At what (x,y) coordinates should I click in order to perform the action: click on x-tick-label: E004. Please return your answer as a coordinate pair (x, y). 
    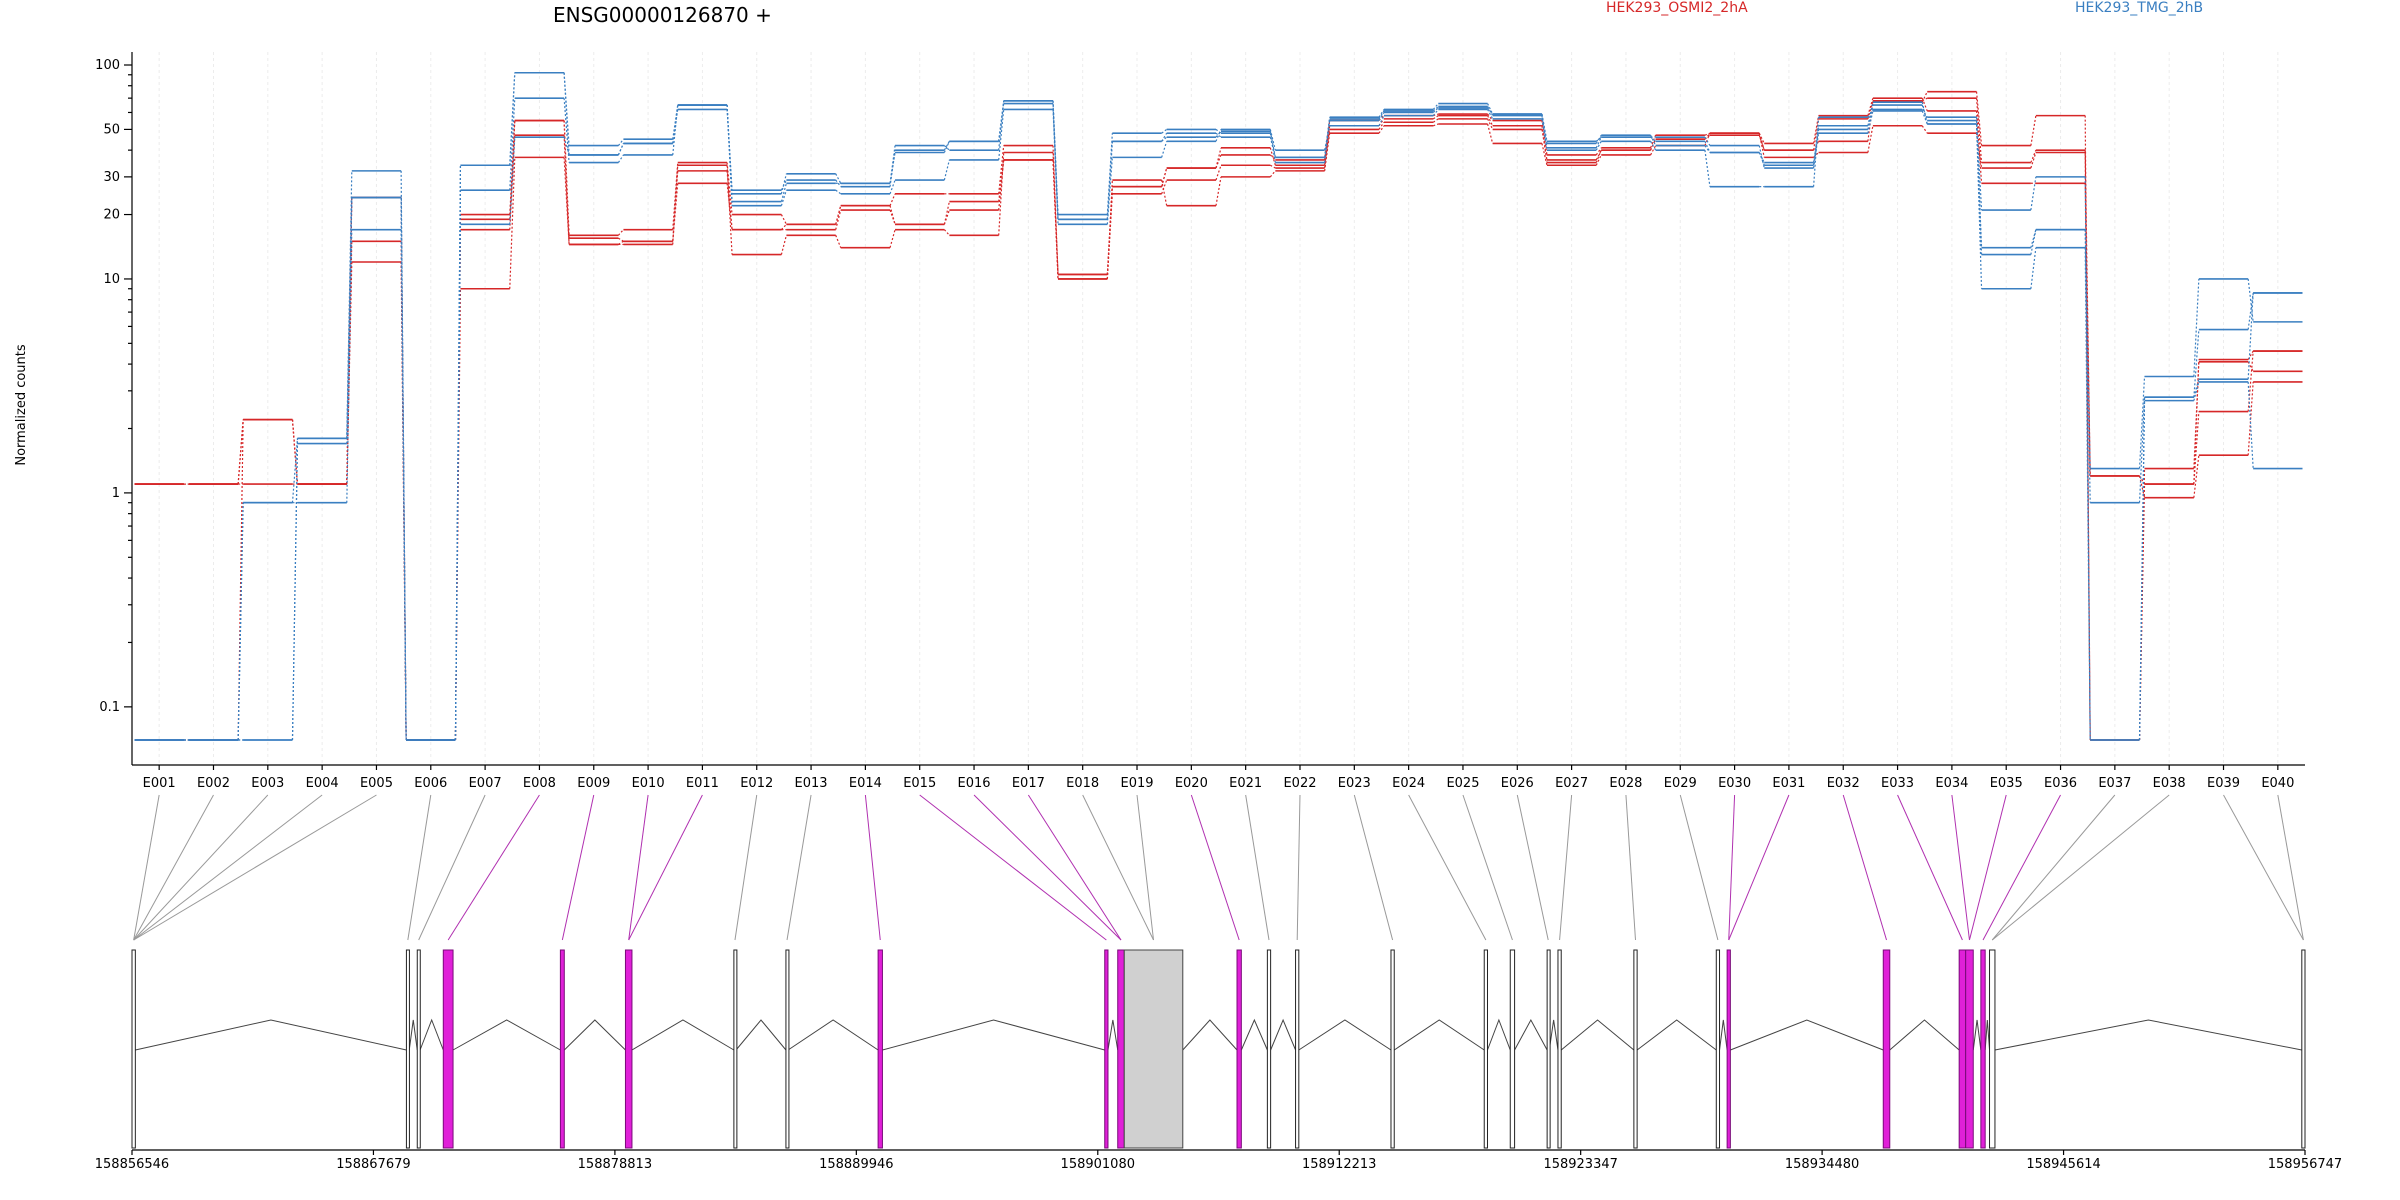
    Looking at the image, I should click on (322, 783).